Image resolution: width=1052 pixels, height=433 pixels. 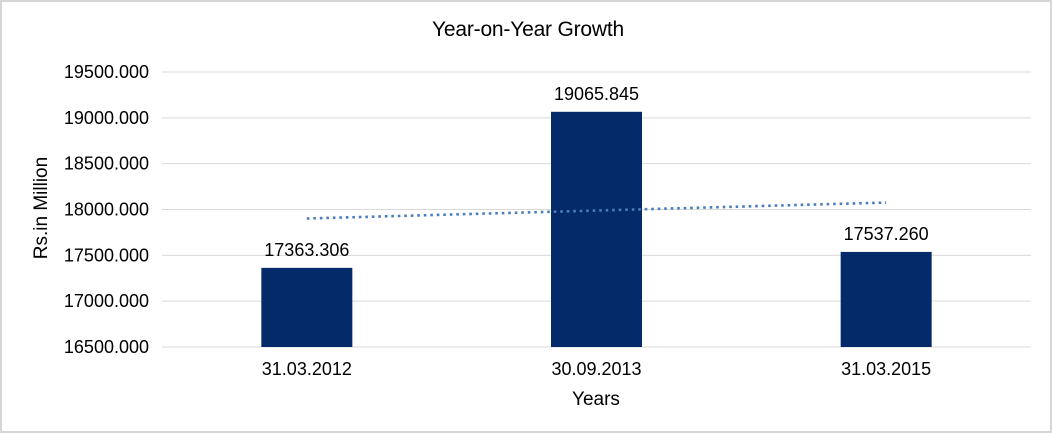 I want to click on y-tick-label: 19500.000, so click(x=106, y=72).